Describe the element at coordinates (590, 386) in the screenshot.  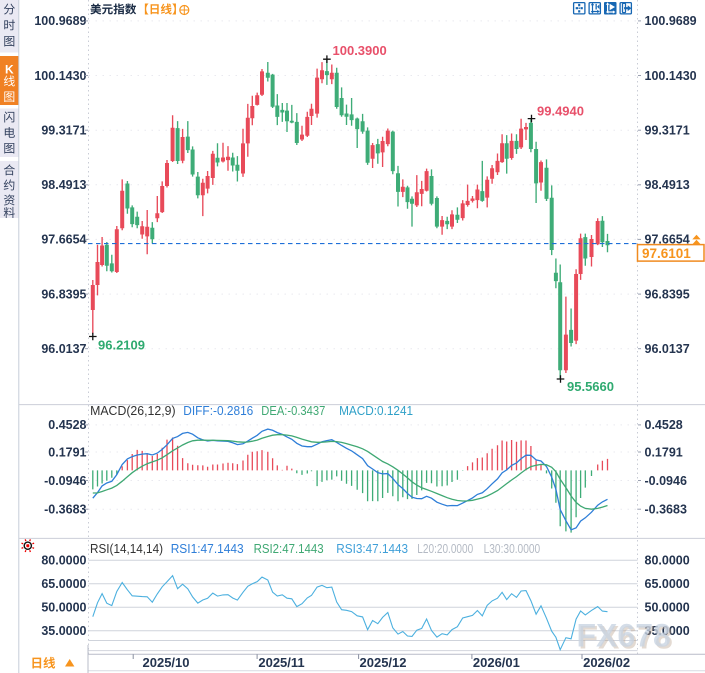
I see `svg-text: 95.5660` at that location.